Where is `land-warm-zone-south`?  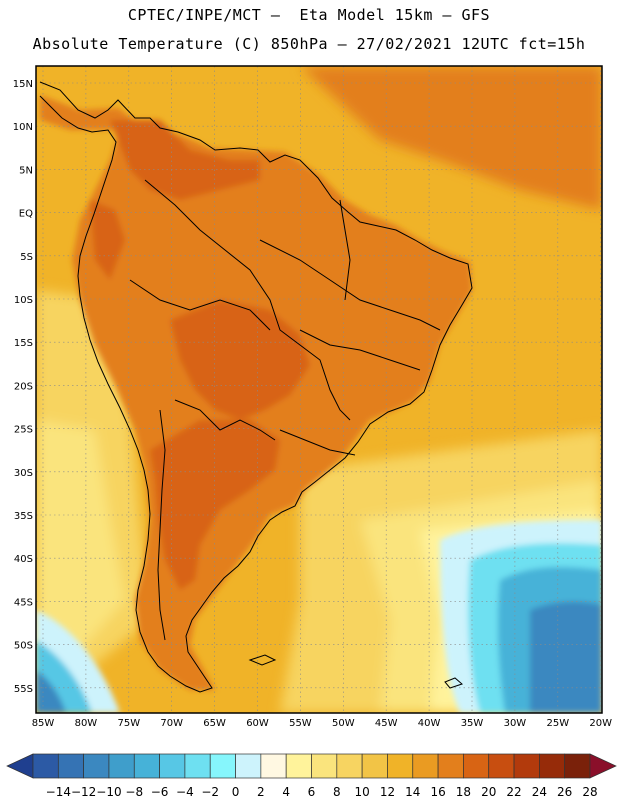
land-warm-zone-south is located at coordinates (215, 505).